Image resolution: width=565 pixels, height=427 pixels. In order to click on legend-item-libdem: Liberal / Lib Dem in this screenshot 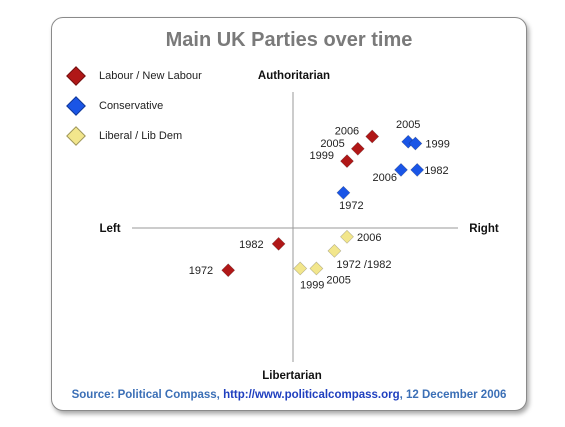, I will do `click(124, 136)`.